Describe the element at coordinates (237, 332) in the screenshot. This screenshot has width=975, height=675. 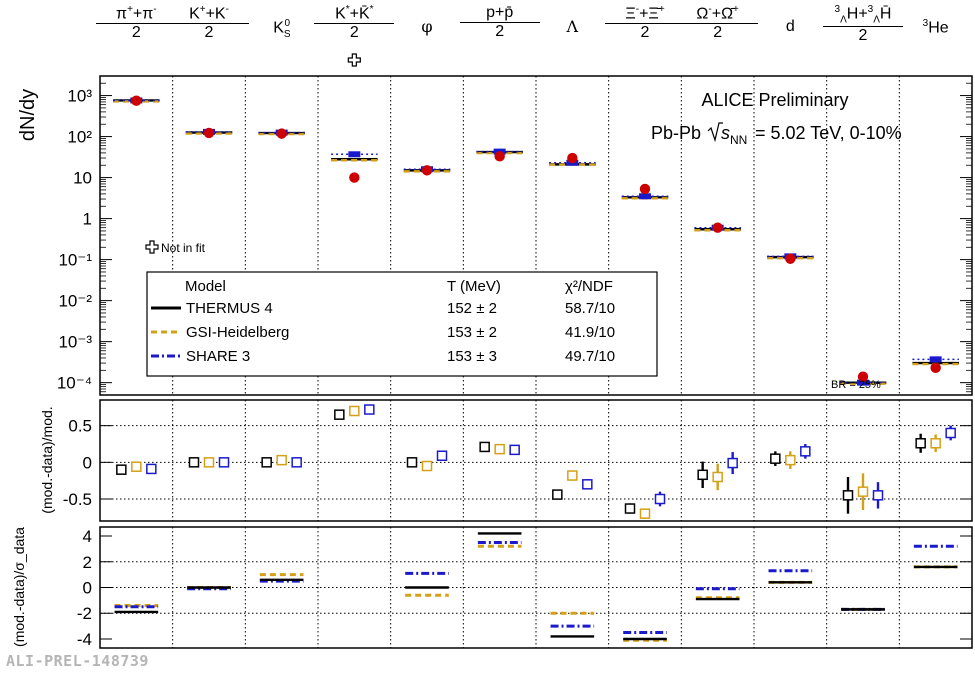
I see `legend-model-name: GSI-Heidelberg` at that location.